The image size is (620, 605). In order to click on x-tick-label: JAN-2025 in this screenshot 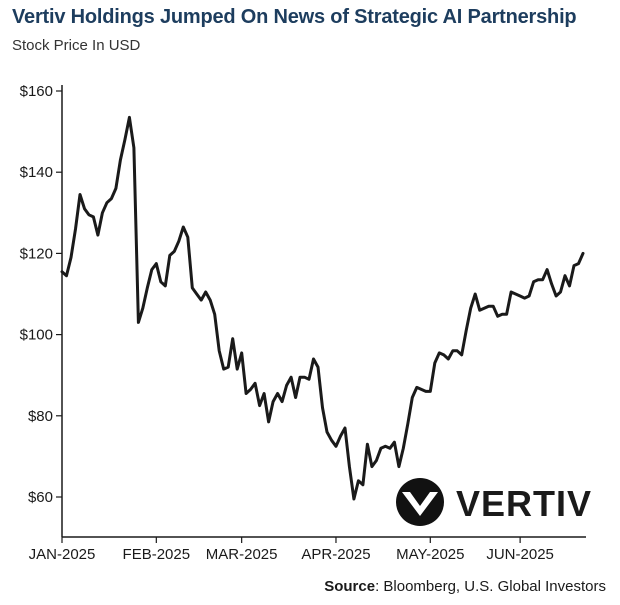, I will do `click(62, 554)`.